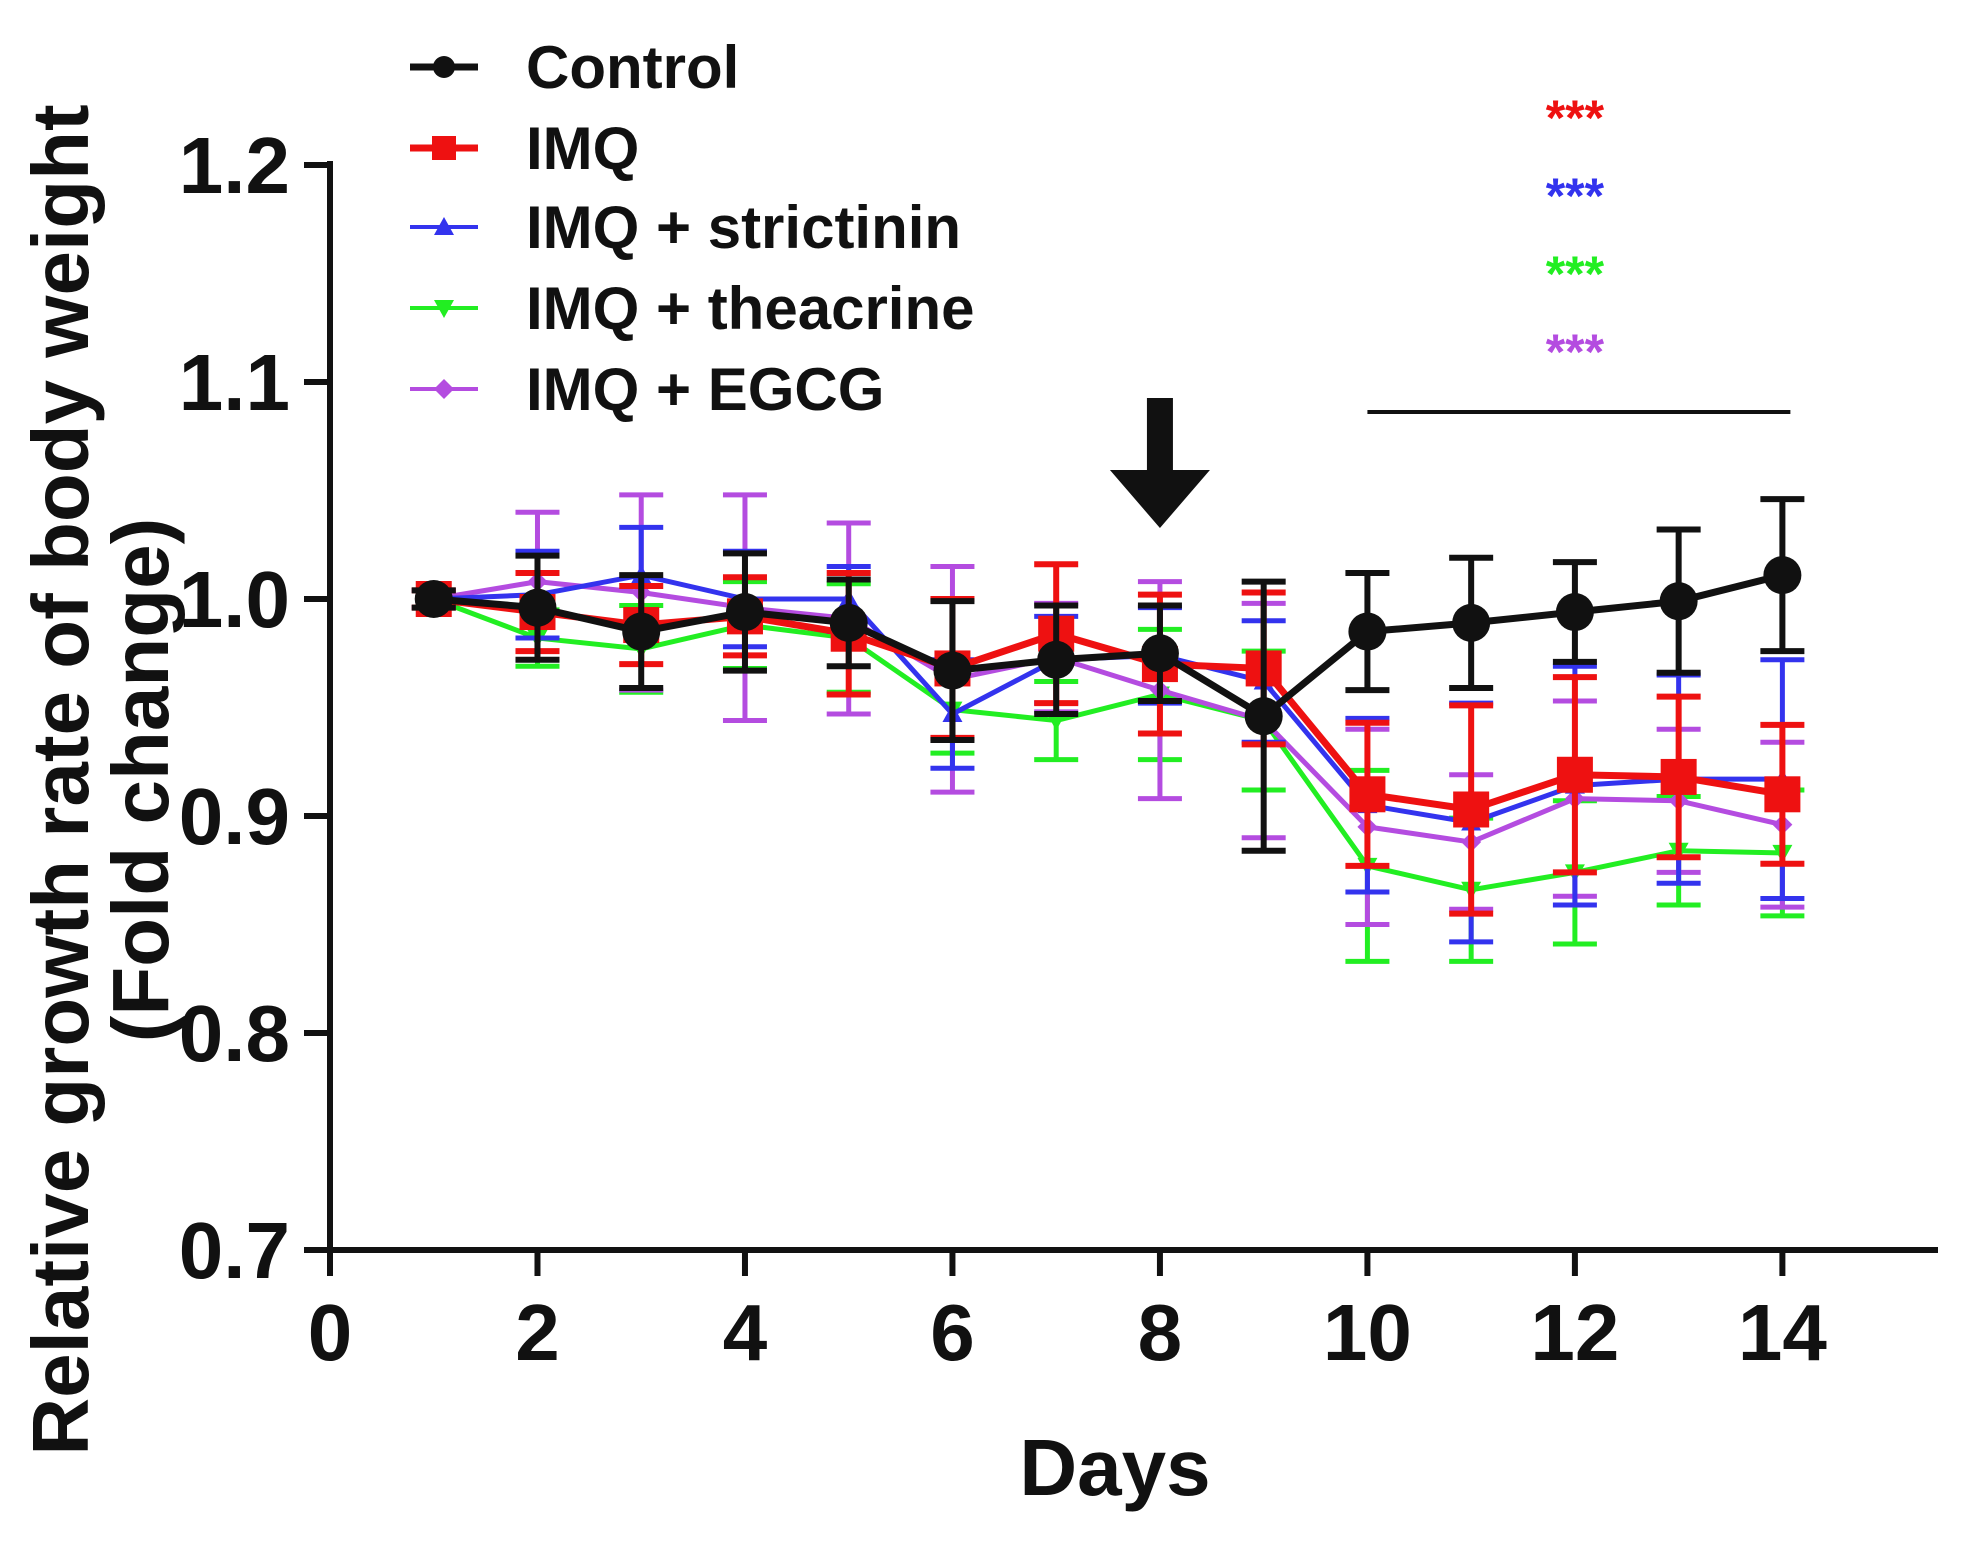 This screenshot has height=1544, width=1972. I want to click on legend-item: IMQ, so click(524, 148).